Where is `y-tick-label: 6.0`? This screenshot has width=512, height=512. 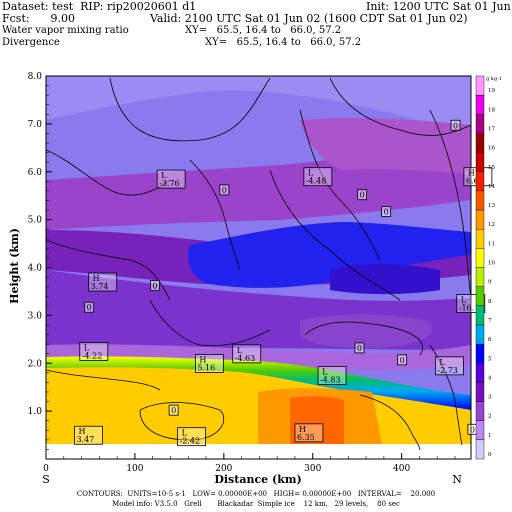
y-tick-label: 6.0 is located at coordinates (35, 173).